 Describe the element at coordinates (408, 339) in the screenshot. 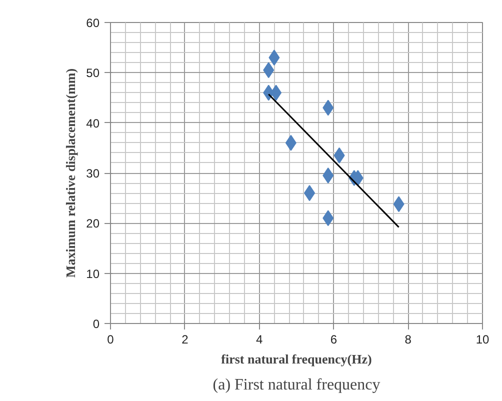

I see `x-tick-label: 8` at that location.